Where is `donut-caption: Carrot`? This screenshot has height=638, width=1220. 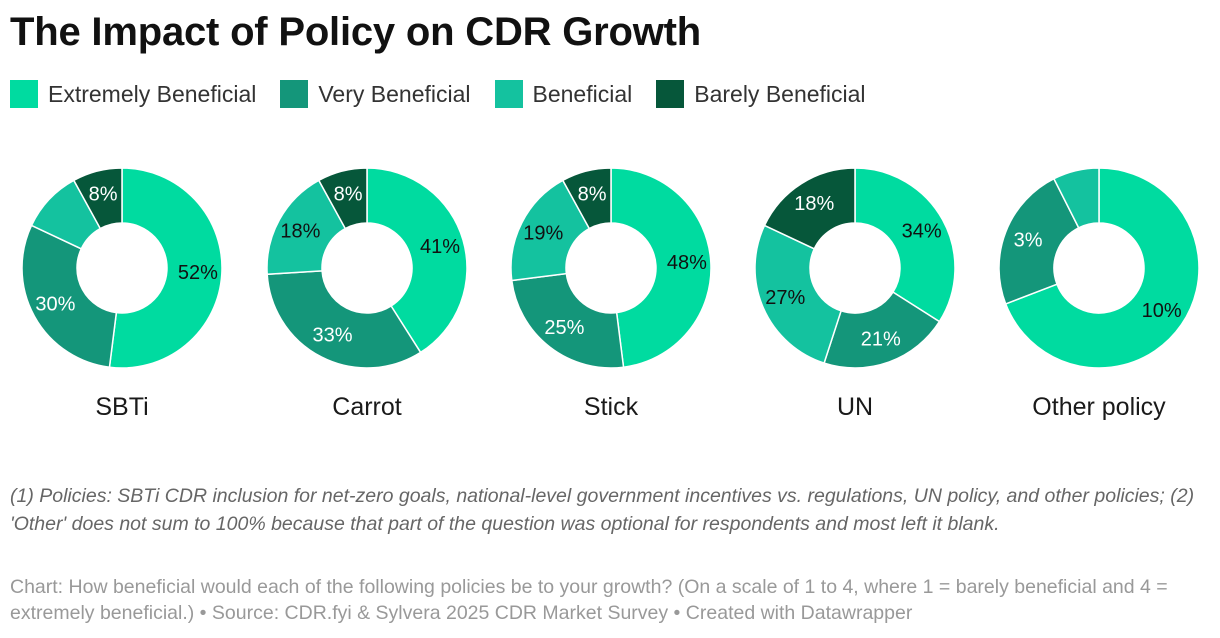
donut-caption: Carrot is located at coordinates (367, 407).